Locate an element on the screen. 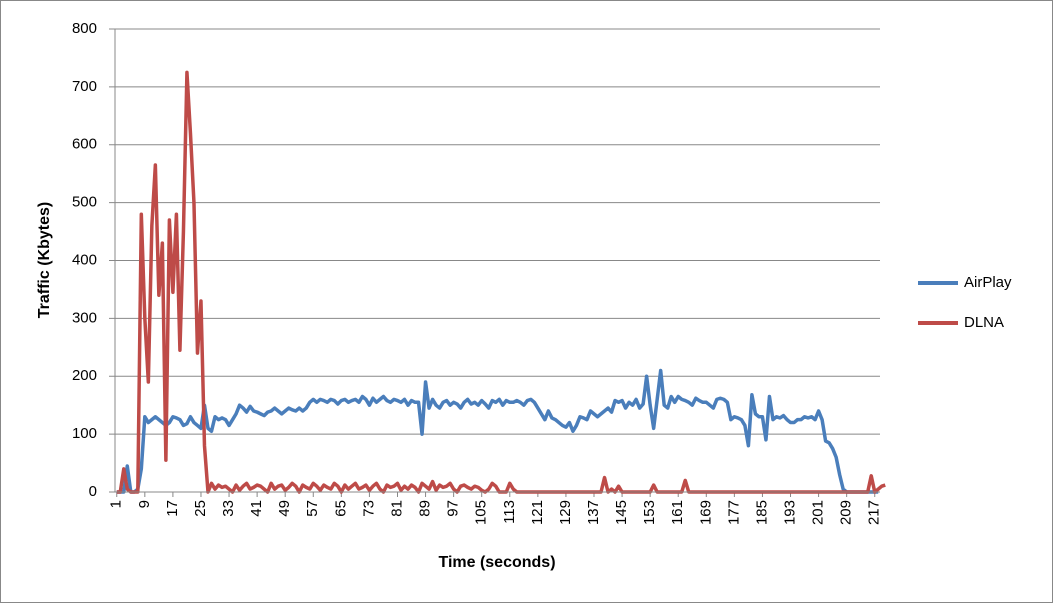 The height and width of the screenshot is (603, 1053). y-tick-label: 200 is located at coordinates (84, 375).